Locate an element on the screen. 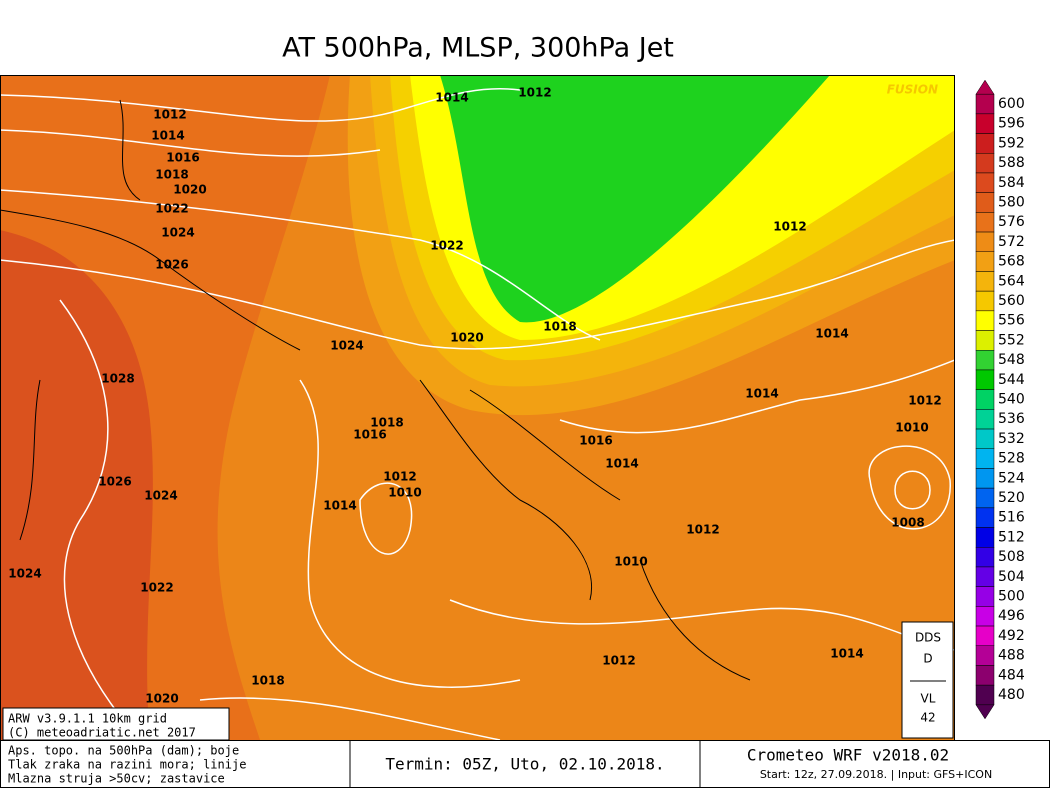 The width and height of the screenshot is (1050, 792). colorbar-label: 520 is located at coordinates (1011, 498).